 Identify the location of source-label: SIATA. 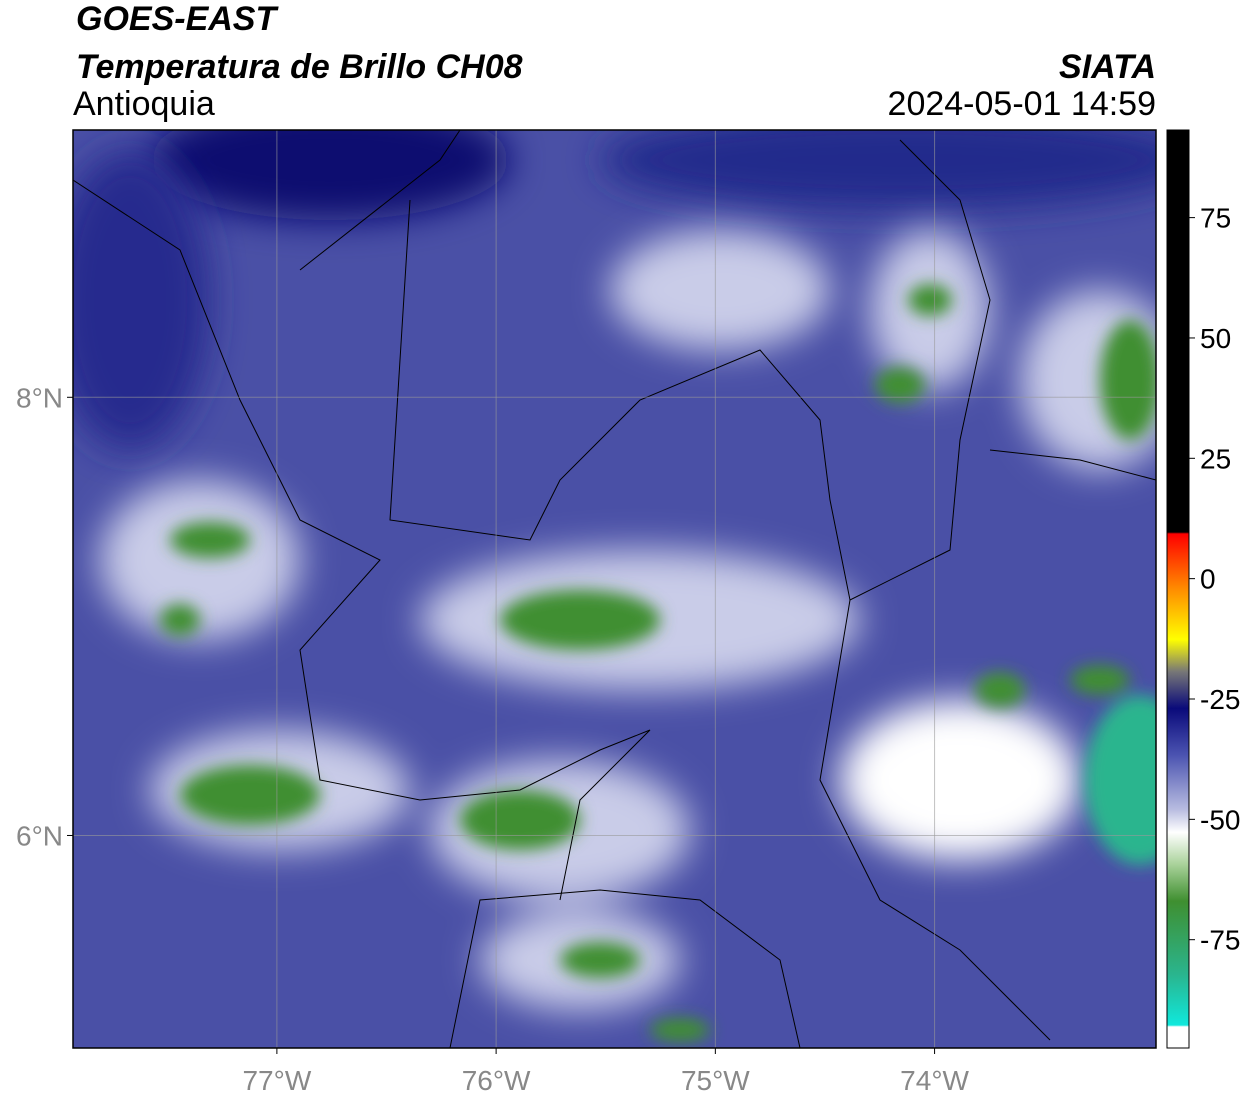
(1107, 67).